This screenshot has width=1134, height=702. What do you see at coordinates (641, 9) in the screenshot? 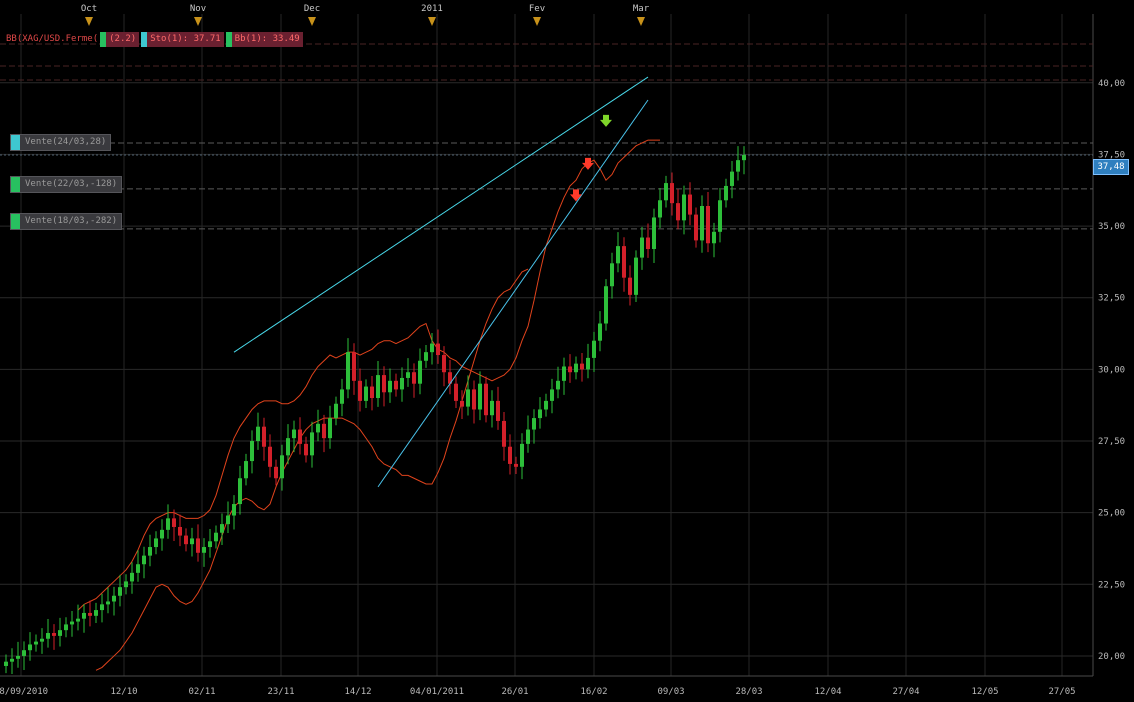
I see `month-marker-label: Mar` at bounding box center [641, 9].